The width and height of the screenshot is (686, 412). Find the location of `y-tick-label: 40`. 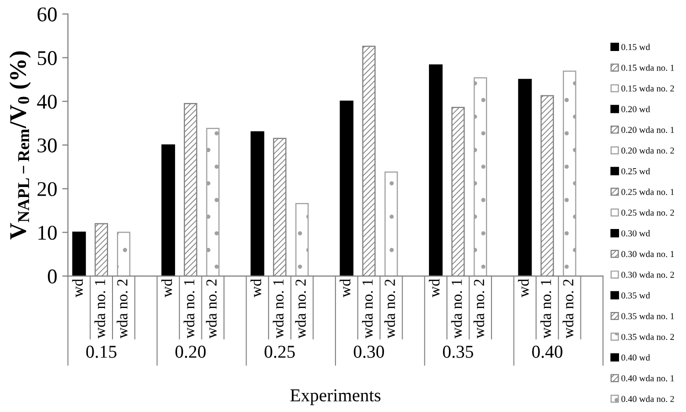

y-tick-label: 40 is located at coordinates (47, 101).